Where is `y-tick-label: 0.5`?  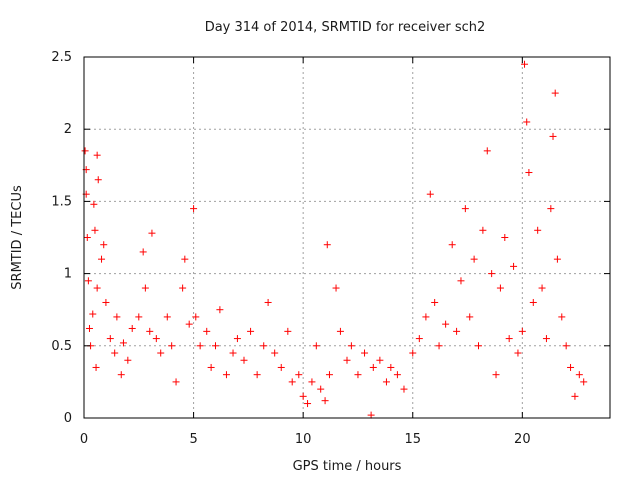 y-tick-label: 0.5 is located at coordinates (61, 346).